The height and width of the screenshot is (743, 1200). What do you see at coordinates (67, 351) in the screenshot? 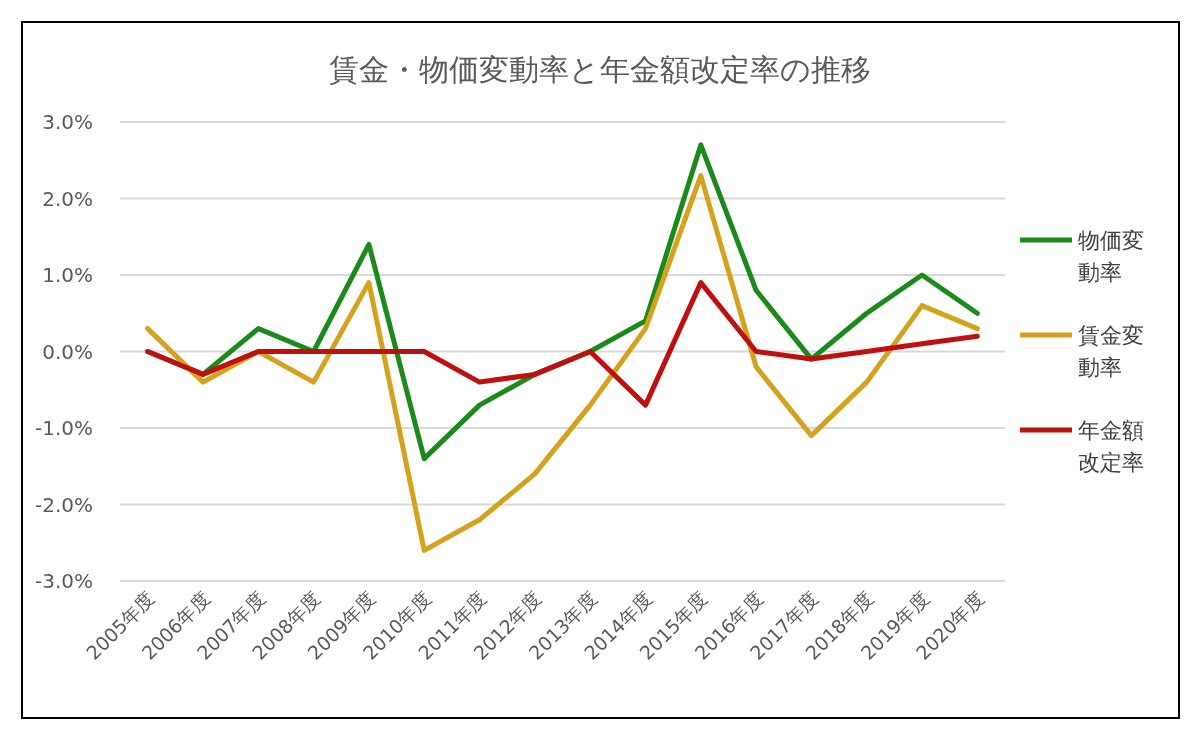
I see `y-tick-label: 0.0%` at bounding box center [67, 351].